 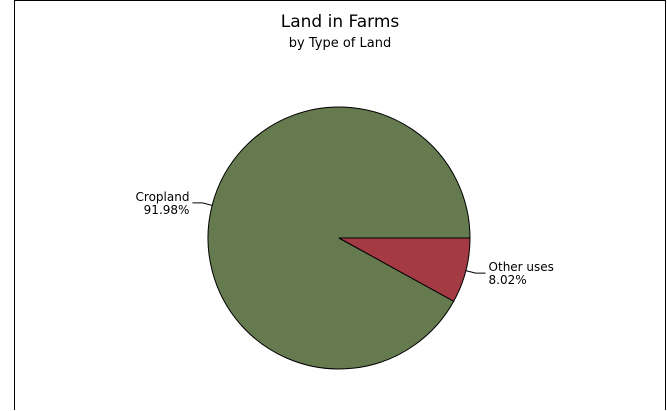 I want to click on slice-value-cropland: 91.98%, so click(x=167, y=210).